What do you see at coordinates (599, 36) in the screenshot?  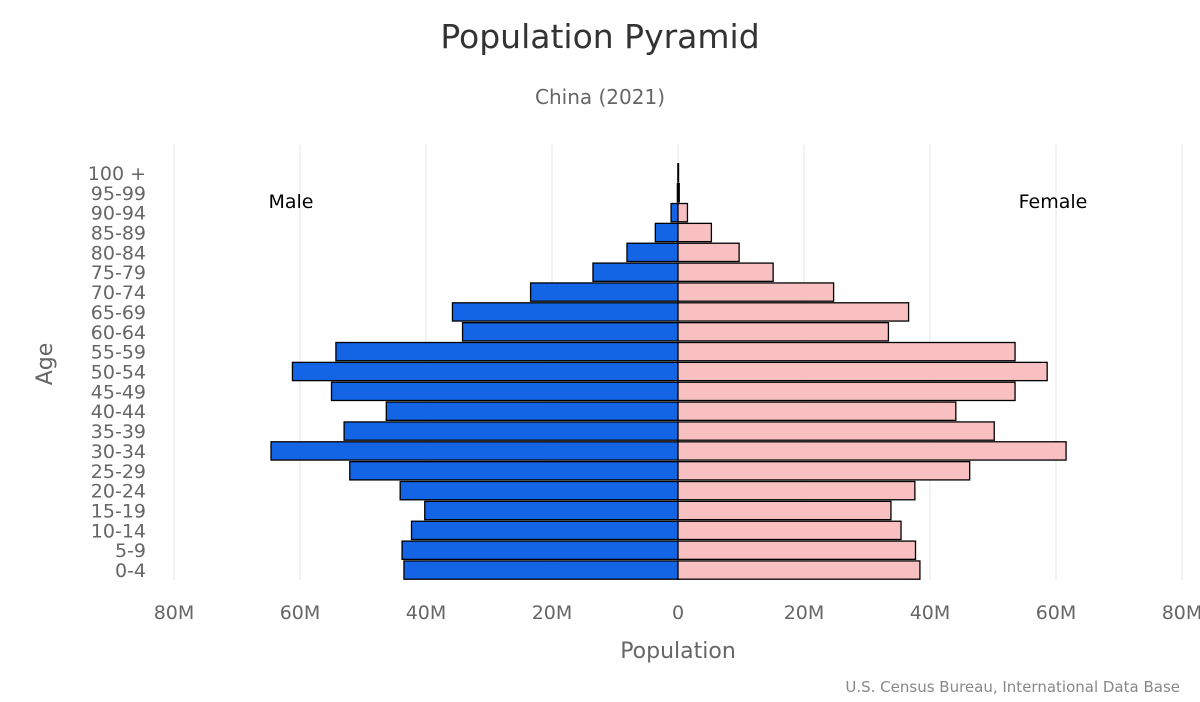 I see `chart-title: Population Pyramid` at bounding box center [599, 36].